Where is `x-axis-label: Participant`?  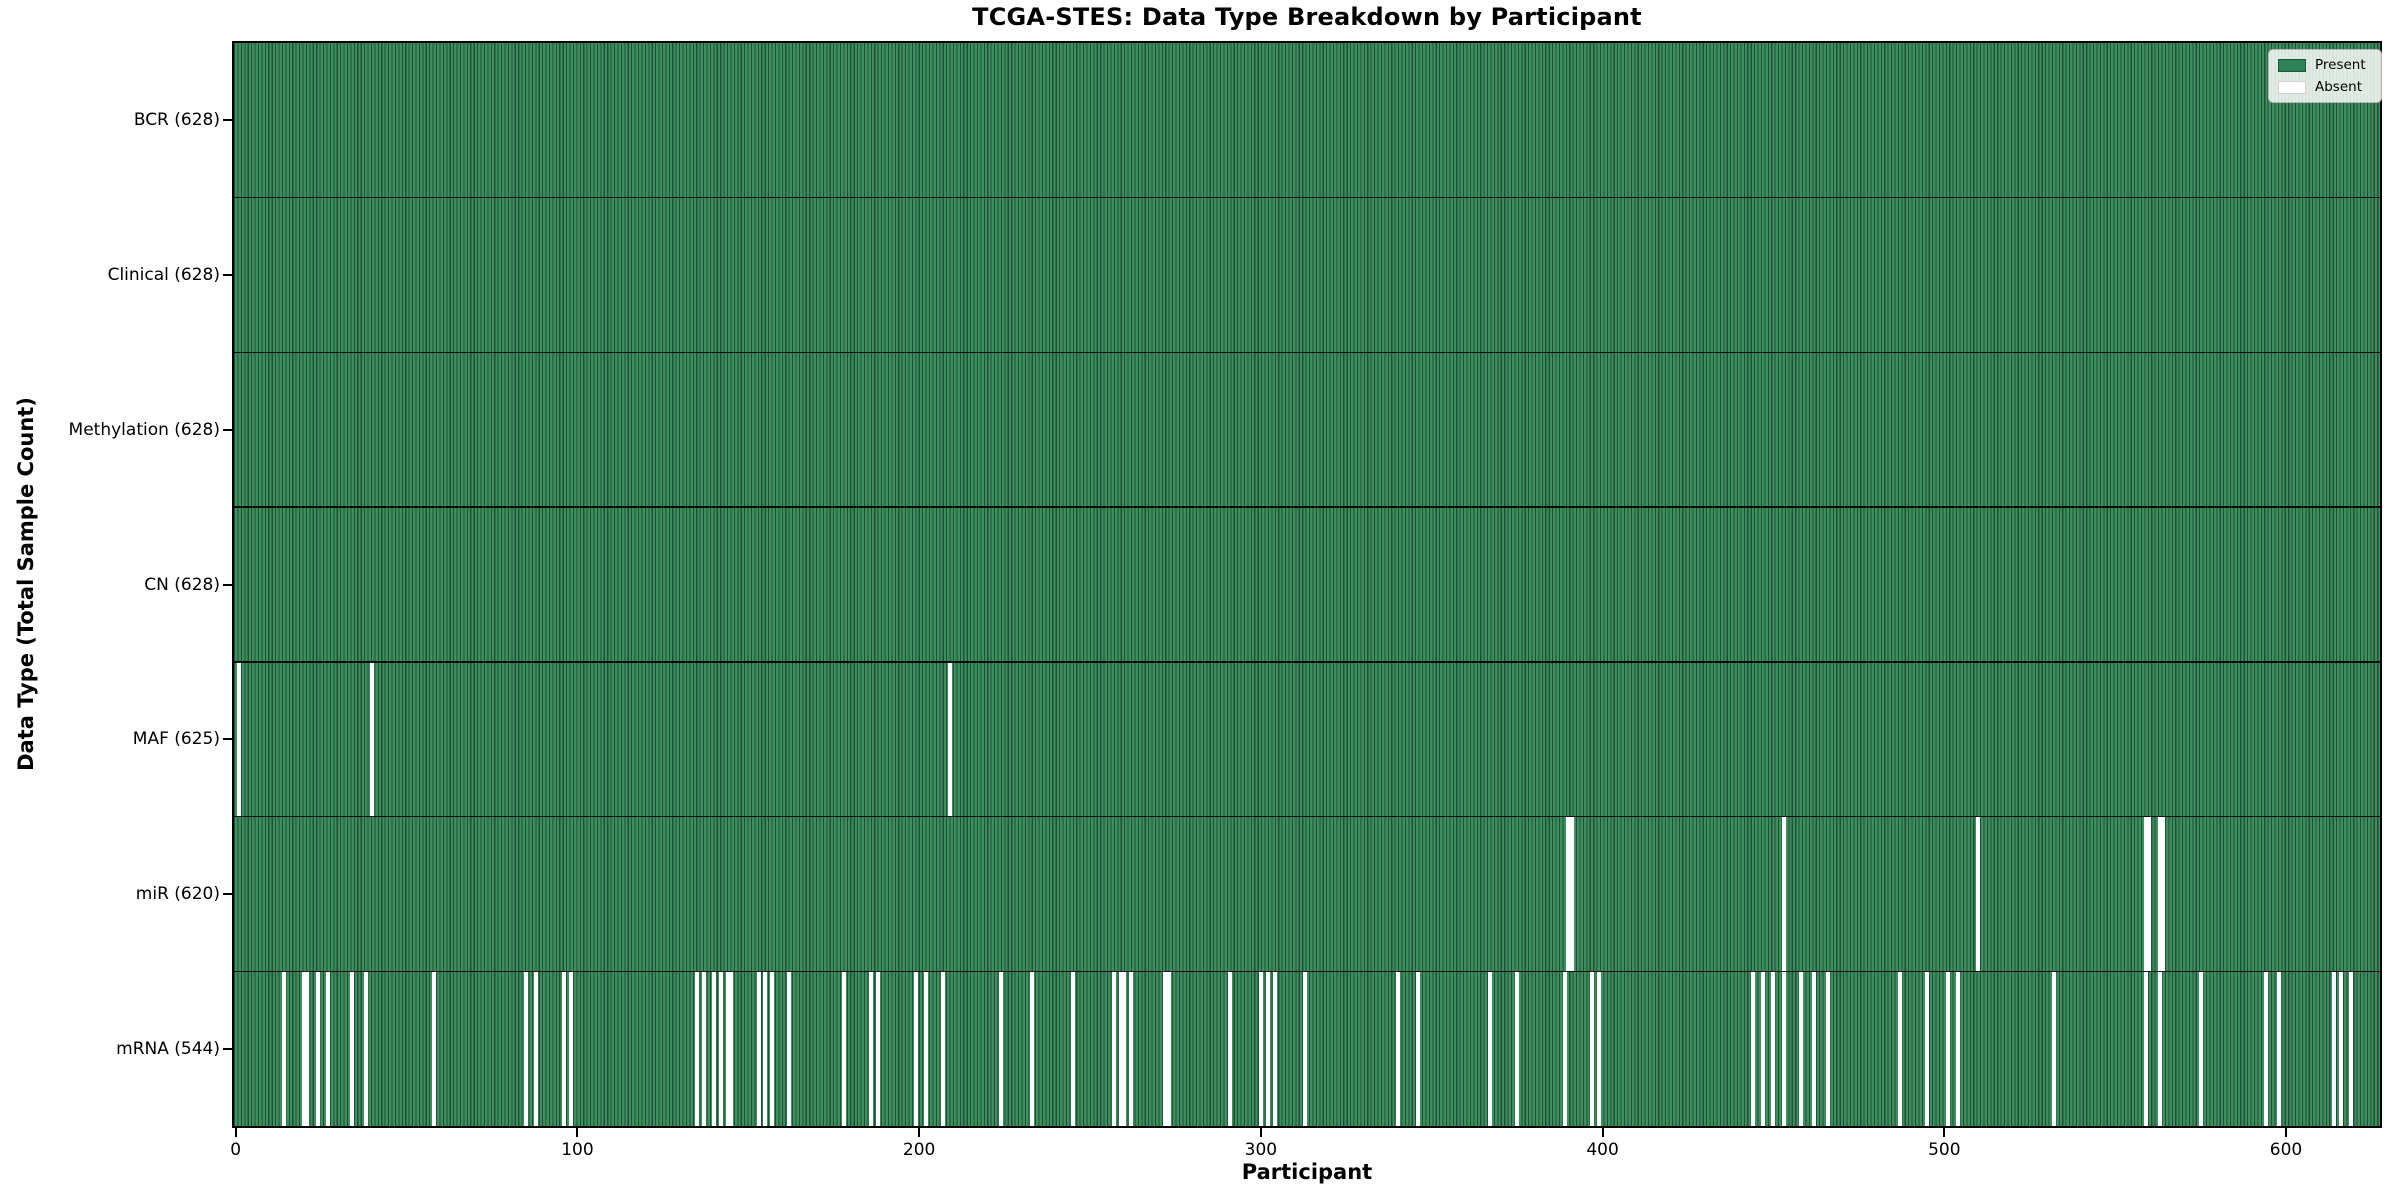
x-axis-label: Participant is located at coordinates (1307, 1172).